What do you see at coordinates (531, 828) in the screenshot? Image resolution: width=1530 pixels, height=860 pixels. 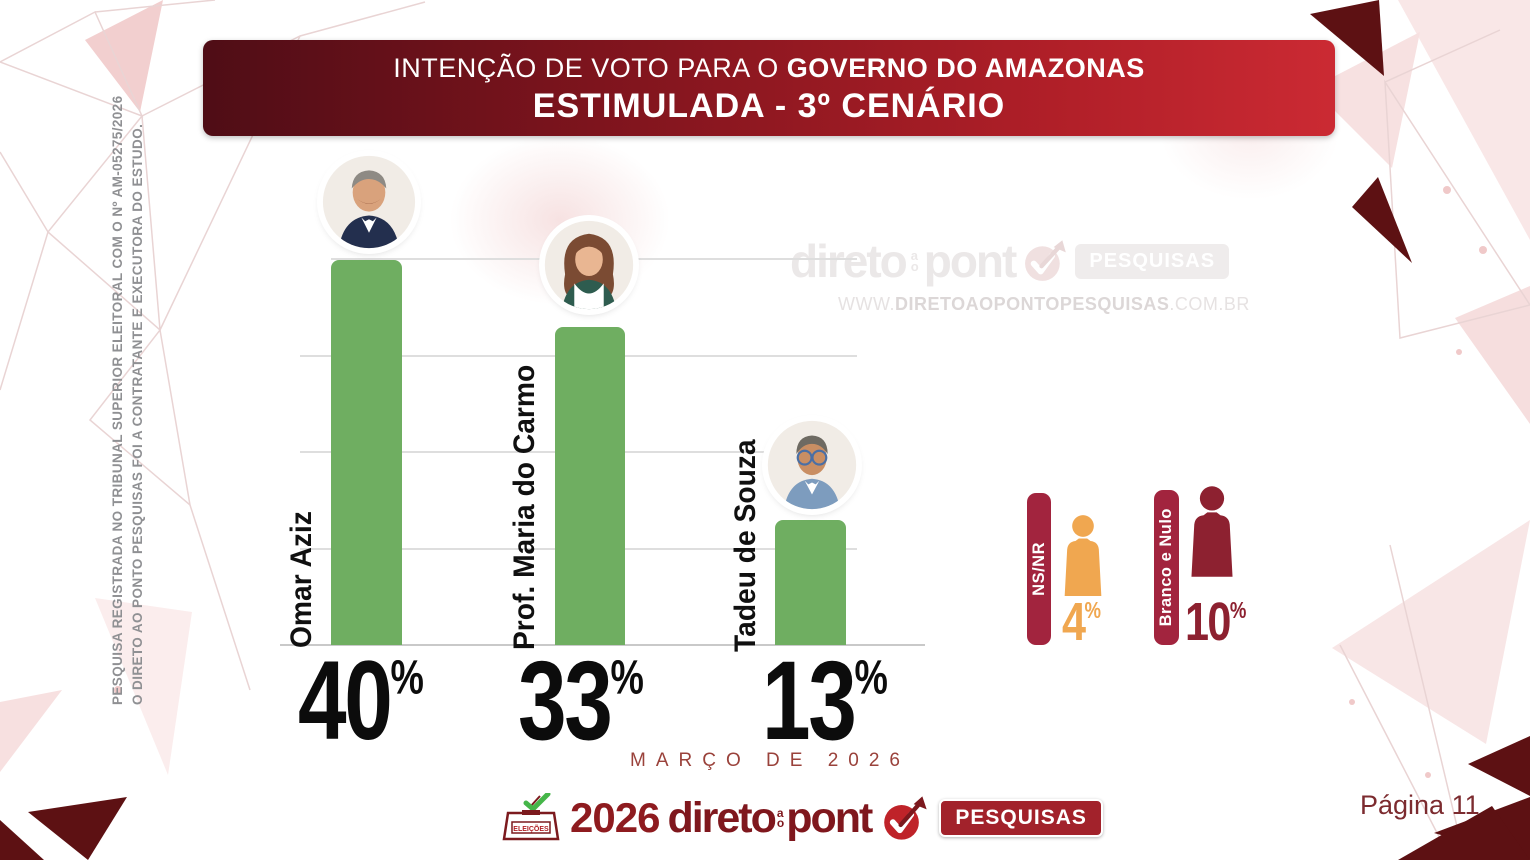 I see `ballot-box-label: ELEIÇÕES` at bounding box center [531, 828].